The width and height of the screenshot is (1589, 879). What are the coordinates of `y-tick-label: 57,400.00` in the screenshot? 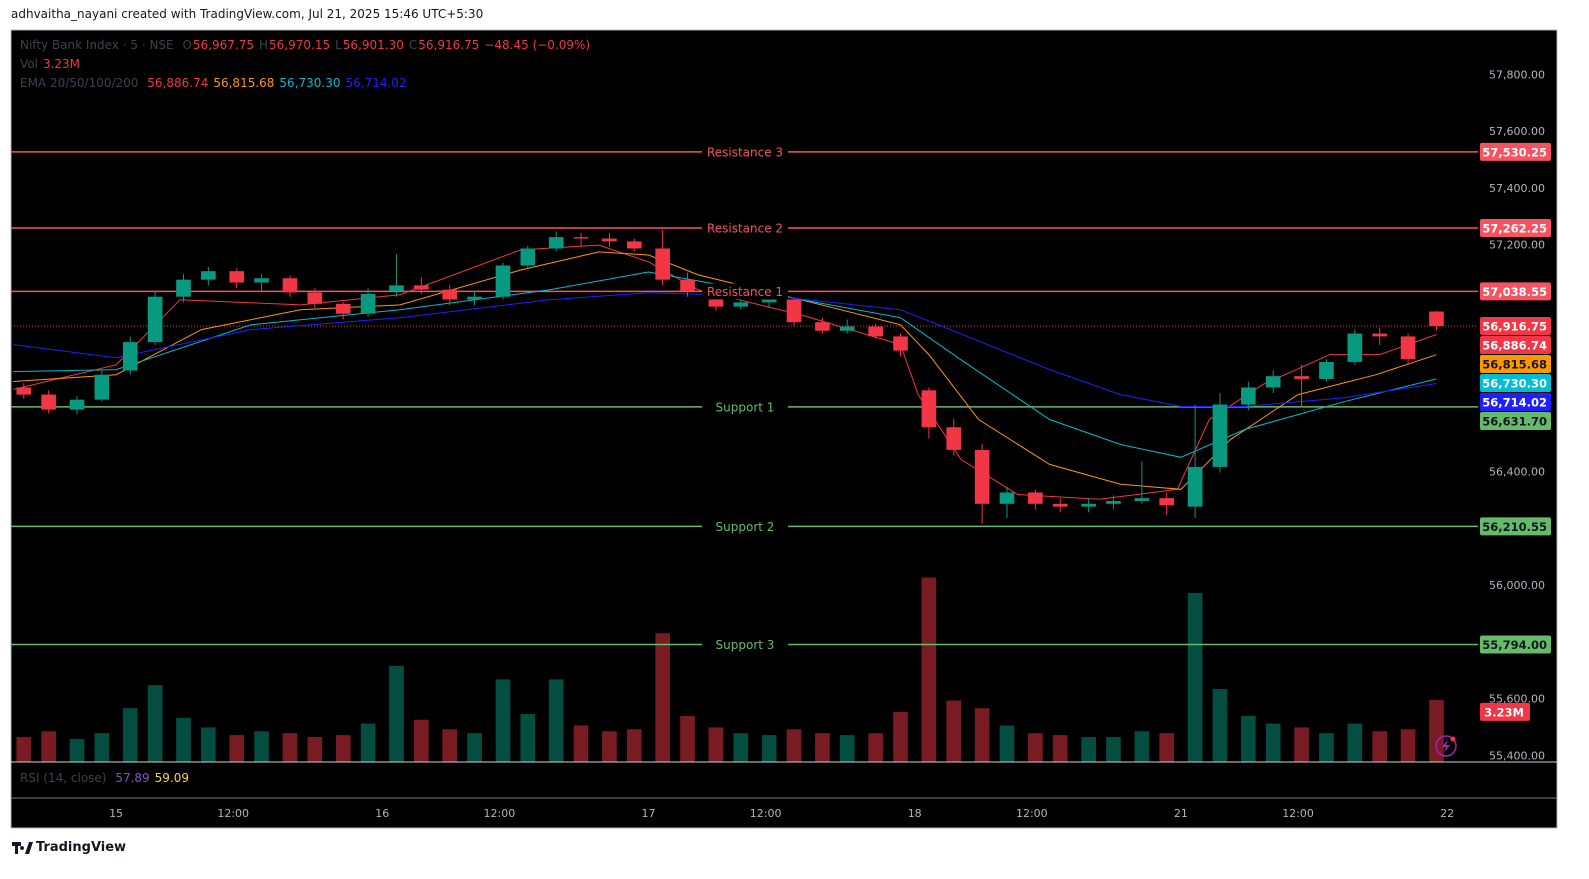 It's located at (1517, 188).